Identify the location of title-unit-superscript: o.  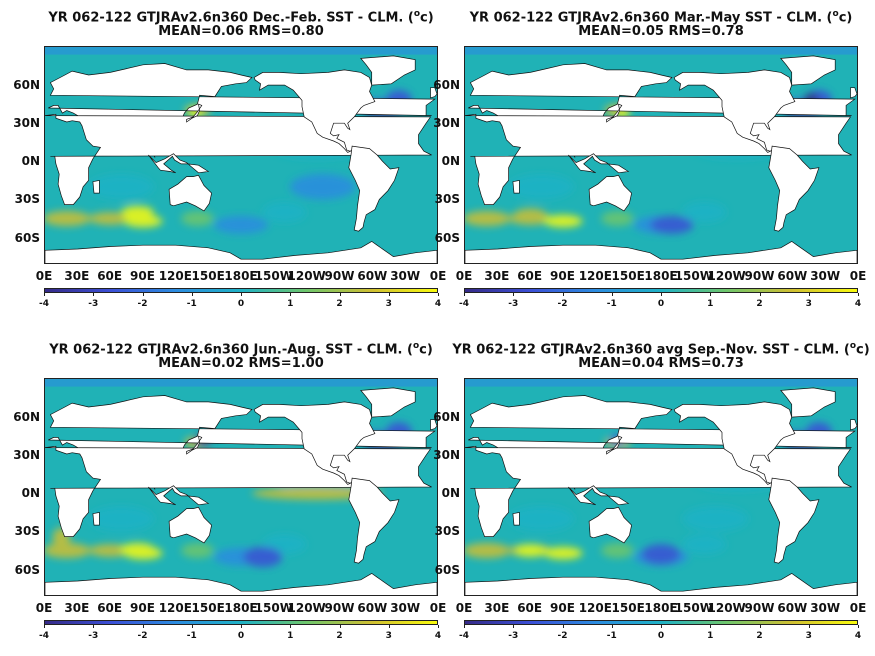
(416, 346).